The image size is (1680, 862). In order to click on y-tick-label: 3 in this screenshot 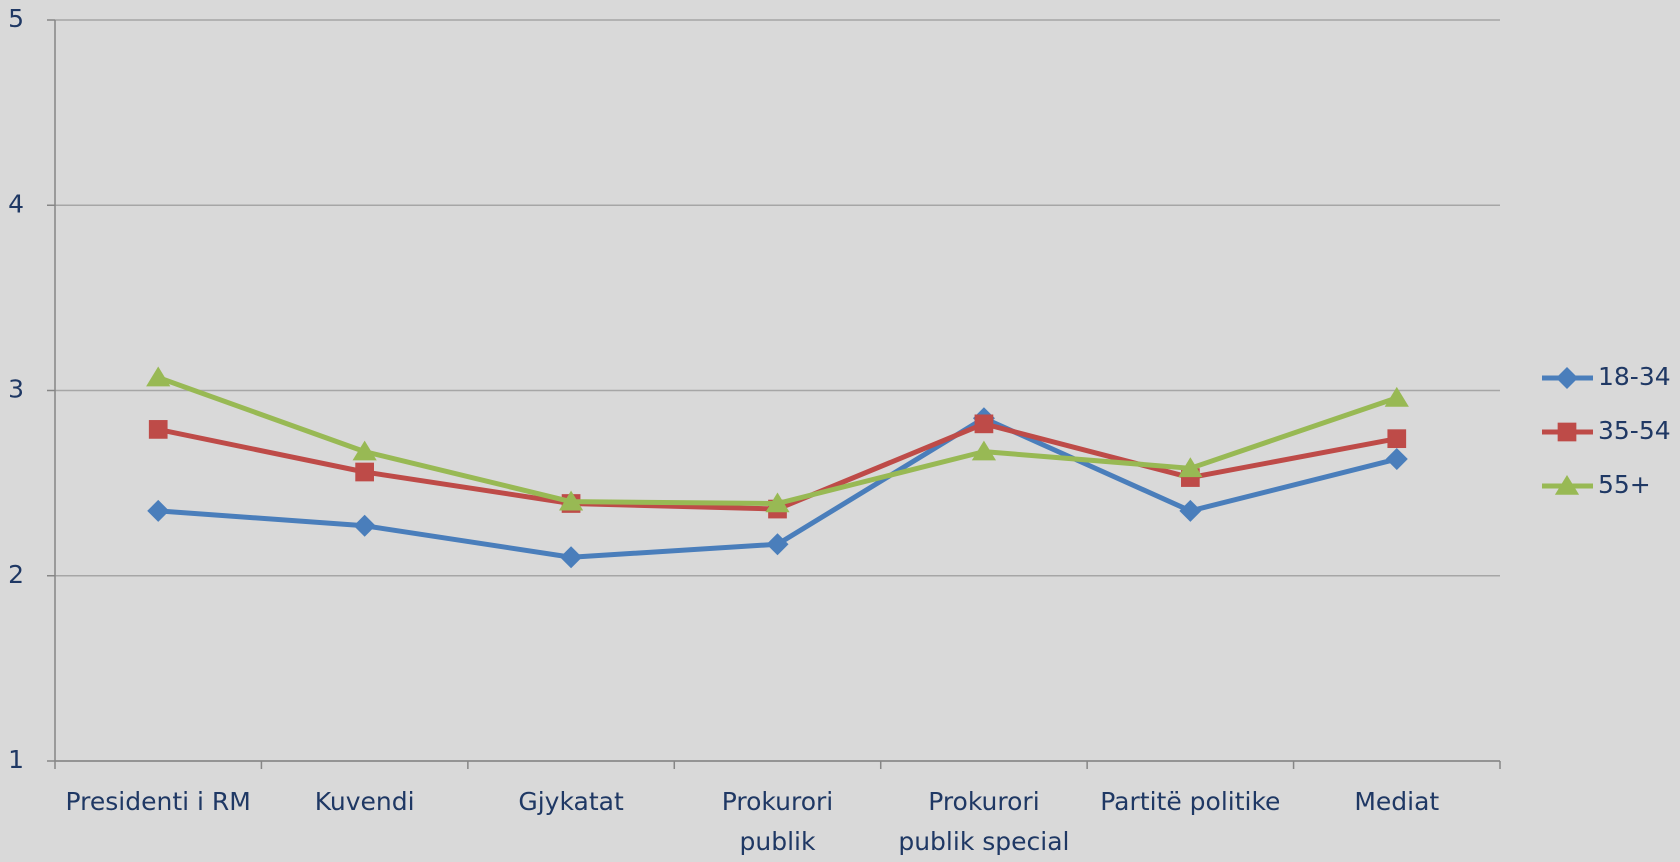, I will do `click(16, 389)`.